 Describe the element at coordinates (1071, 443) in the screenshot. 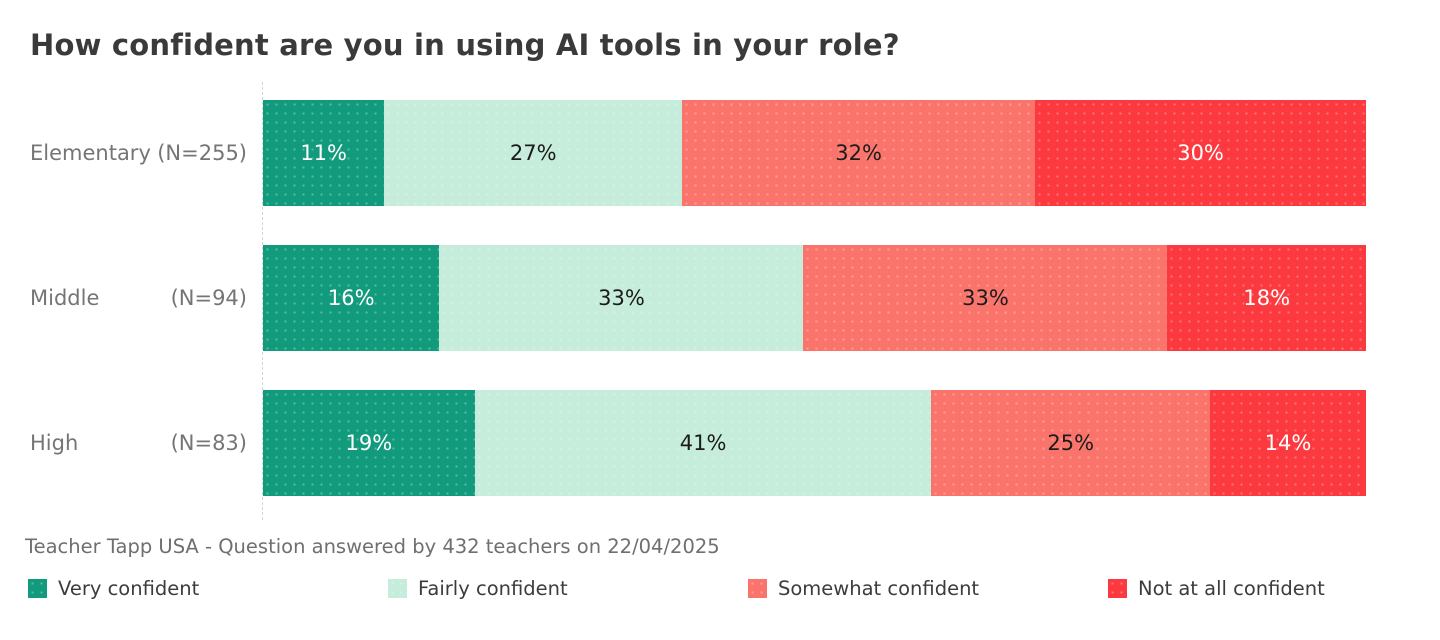

I see `bar-segment: 25%` at that location.